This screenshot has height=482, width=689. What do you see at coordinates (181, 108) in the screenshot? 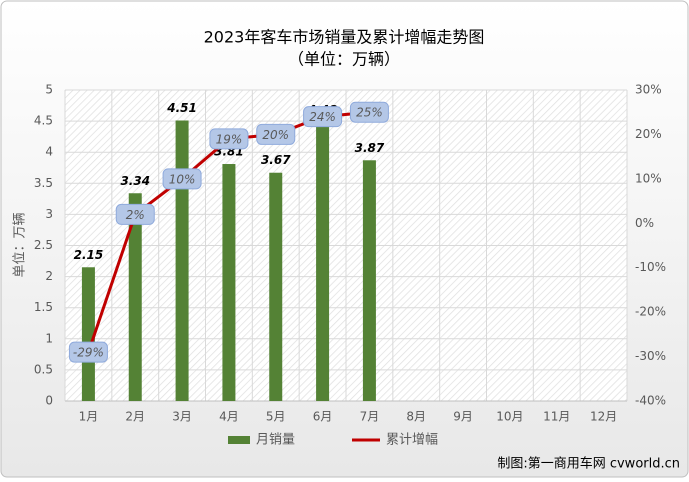
I see `bar-value-label: 4.51` at bounding box center [181, 108].